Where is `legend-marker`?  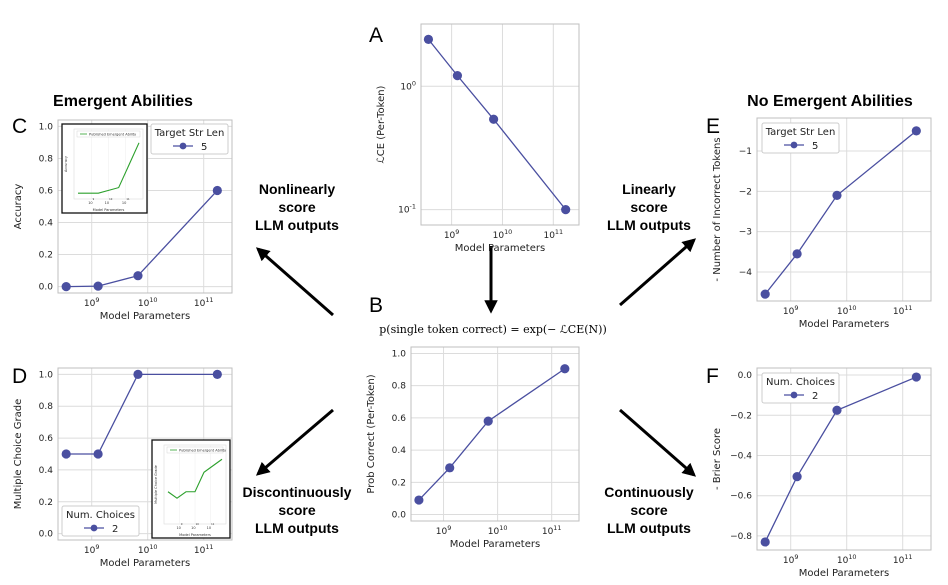
legend-marker is located at coordinates (794, 145).